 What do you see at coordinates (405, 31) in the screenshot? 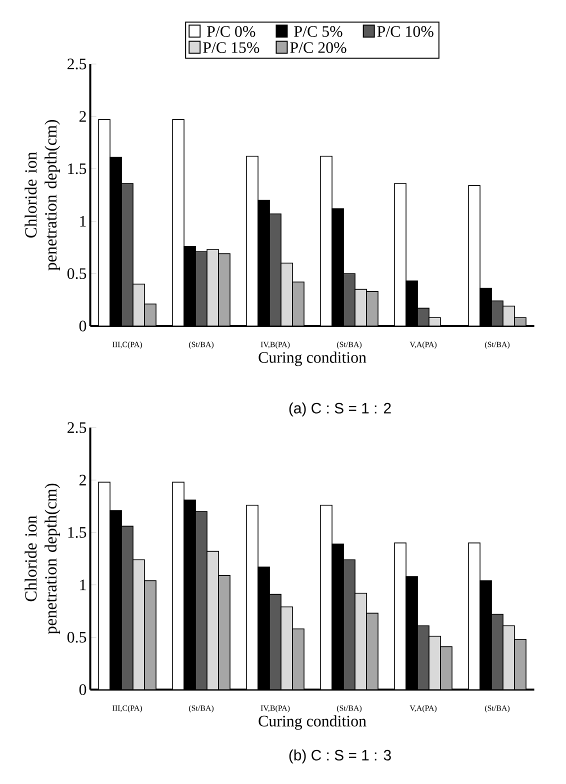
I see `legend-label: P/C 10%` at bounding box center [405, 31].